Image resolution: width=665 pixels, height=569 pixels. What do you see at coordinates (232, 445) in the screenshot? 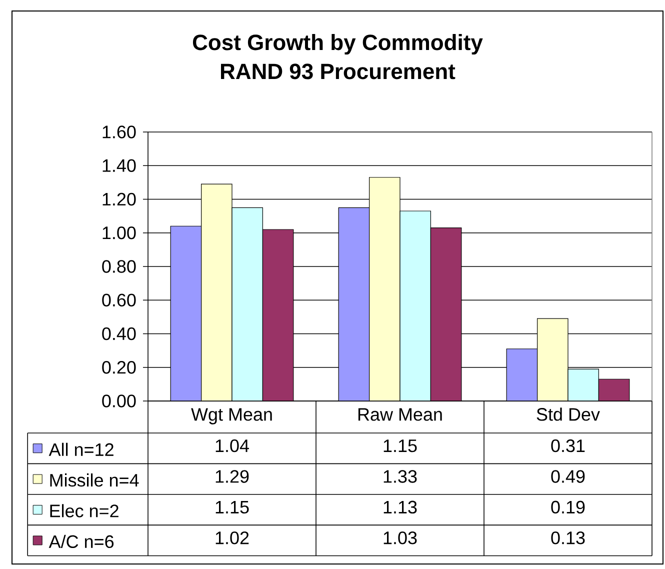
I see `data-label: 1.04` at bounding box center [232, 445].